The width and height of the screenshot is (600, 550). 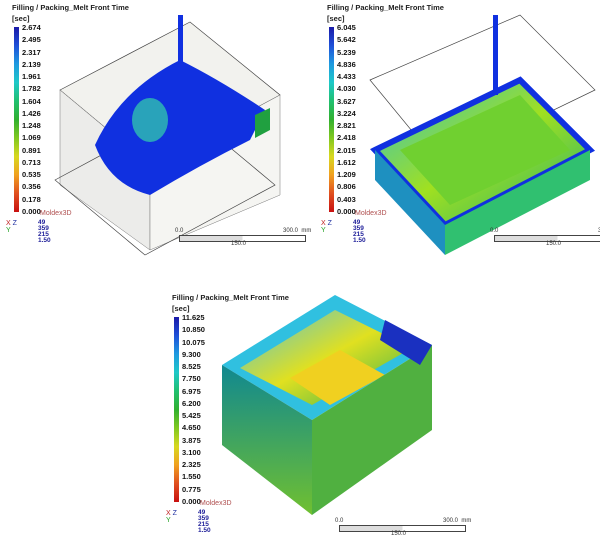 I want to click on legend-tick: 0.806, so click(x=346, y=187).